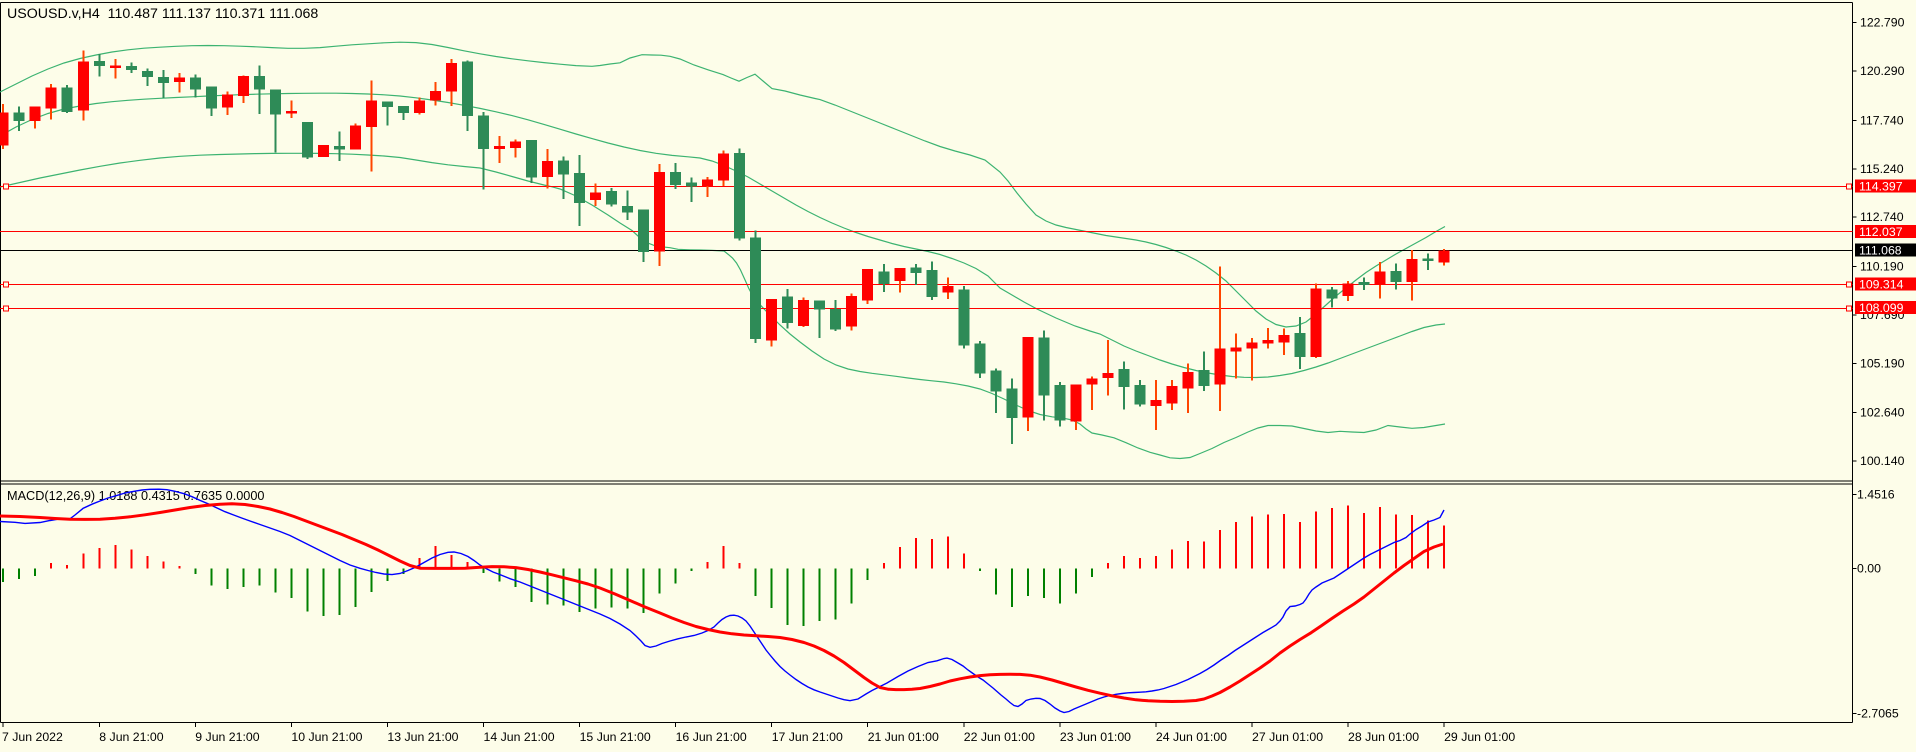  Describe the element at coordinates (1882, 461) in the screenshot. I see `svg-text: 100.140` at that location.